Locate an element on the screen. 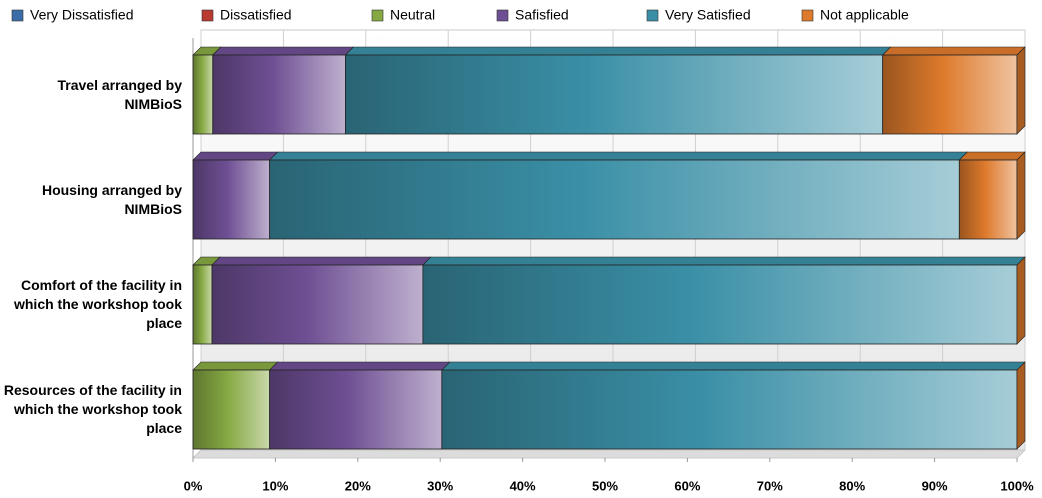  plot-floor is located at coordinates (609, 454).